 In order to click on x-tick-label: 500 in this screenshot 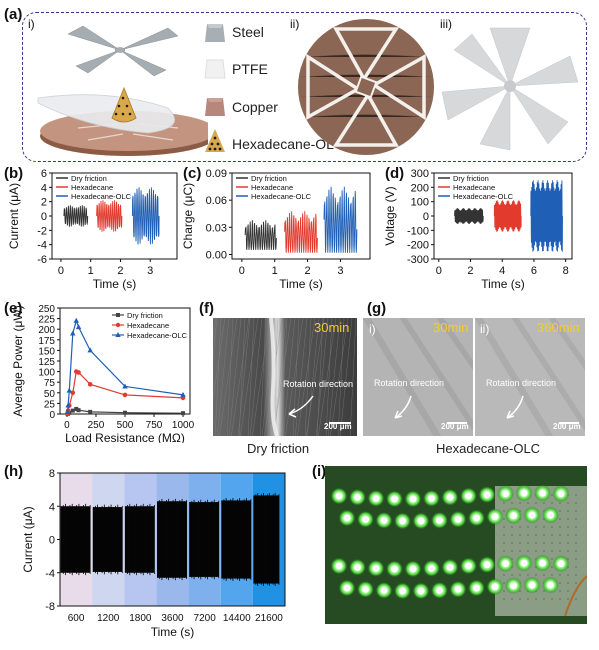, I will do `click(125, 425)`.